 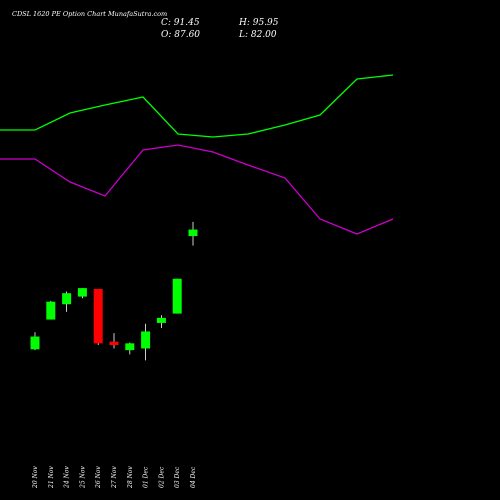 I want to click on date-tick-label: 20 Nov, so click(x=35, y=477).